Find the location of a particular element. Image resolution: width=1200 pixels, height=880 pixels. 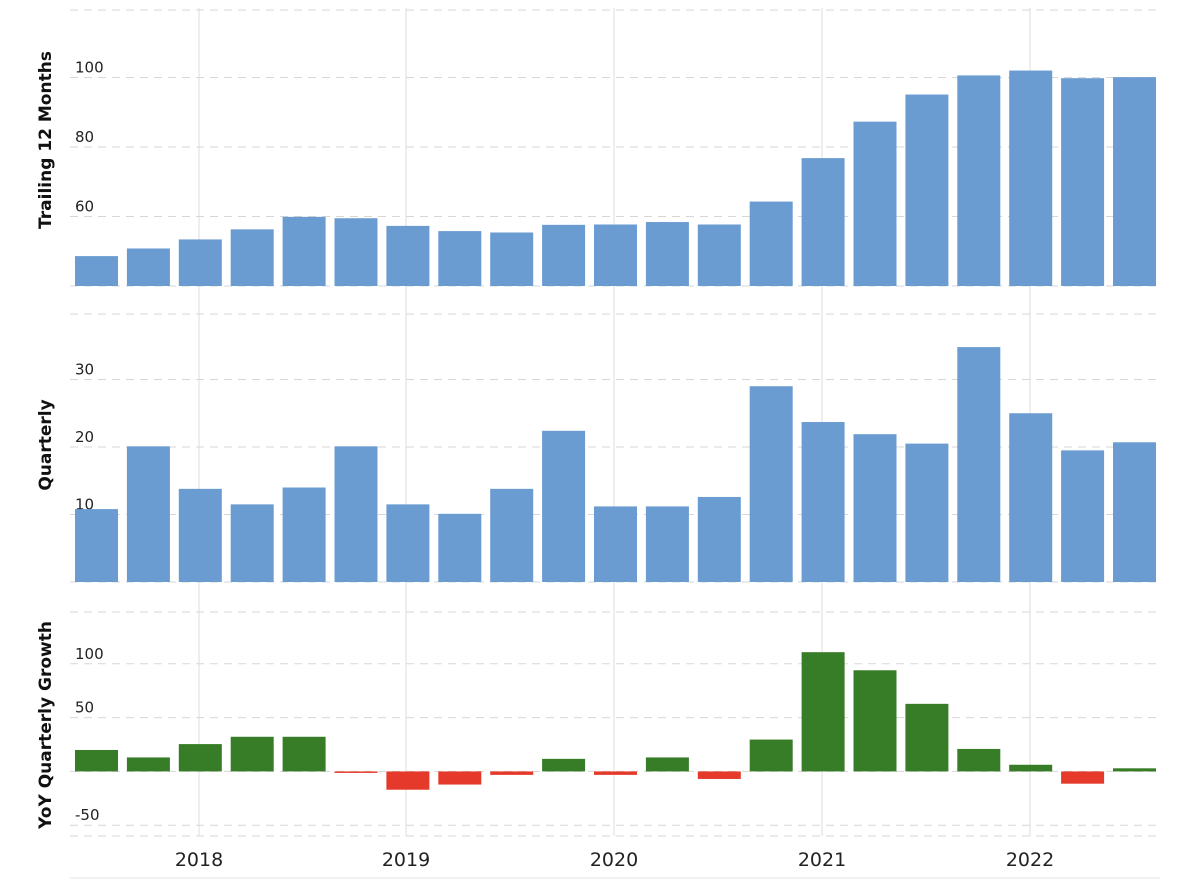

y-tick-label: 50 is located at coordinates (84, 708).